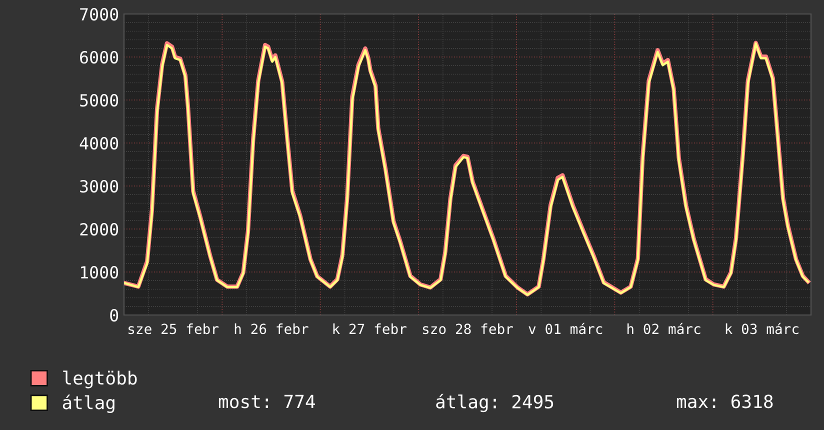 The height and width of the screenshot is (430, 824). What do you see at coordinates (114, 315) in the screenshot?
I see `y-tick-label: 0` at bounding box center [114, 315].